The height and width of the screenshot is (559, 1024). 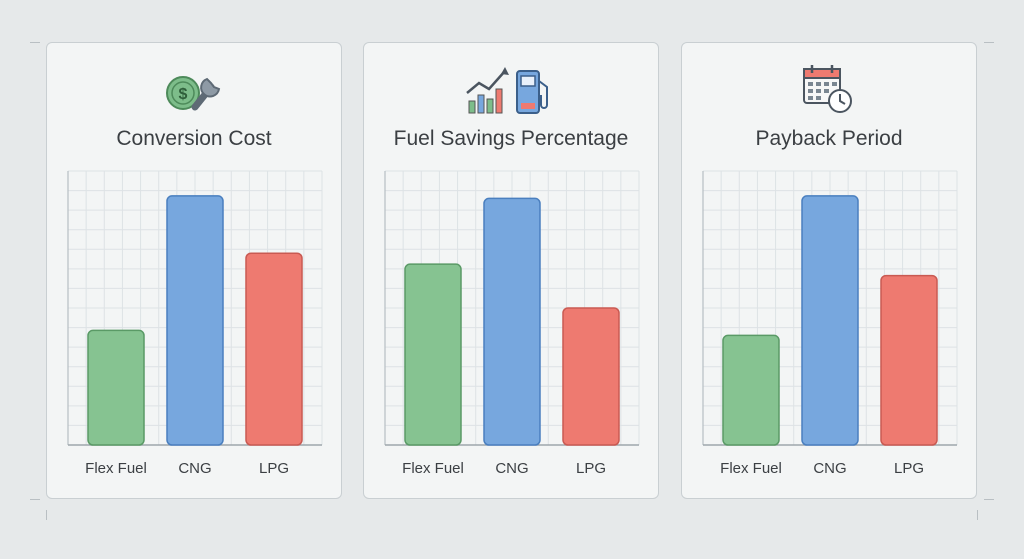 I want to click on chart-title: Fuel Savings Percentage, so click(x=511, y=138).